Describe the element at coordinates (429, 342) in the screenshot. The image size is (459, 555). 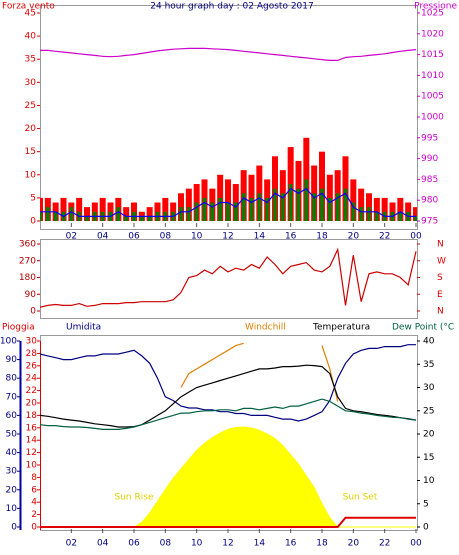
I see `y2-tick-label: 40` at that location.